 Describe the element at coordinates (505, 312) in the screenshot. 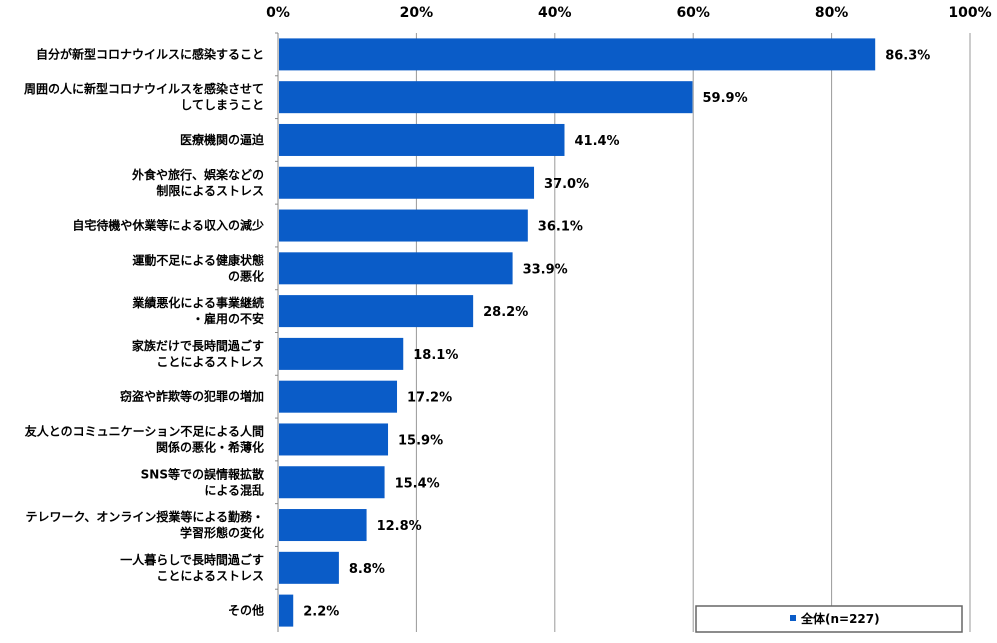

I see `data-label: 28.2%` at that location.